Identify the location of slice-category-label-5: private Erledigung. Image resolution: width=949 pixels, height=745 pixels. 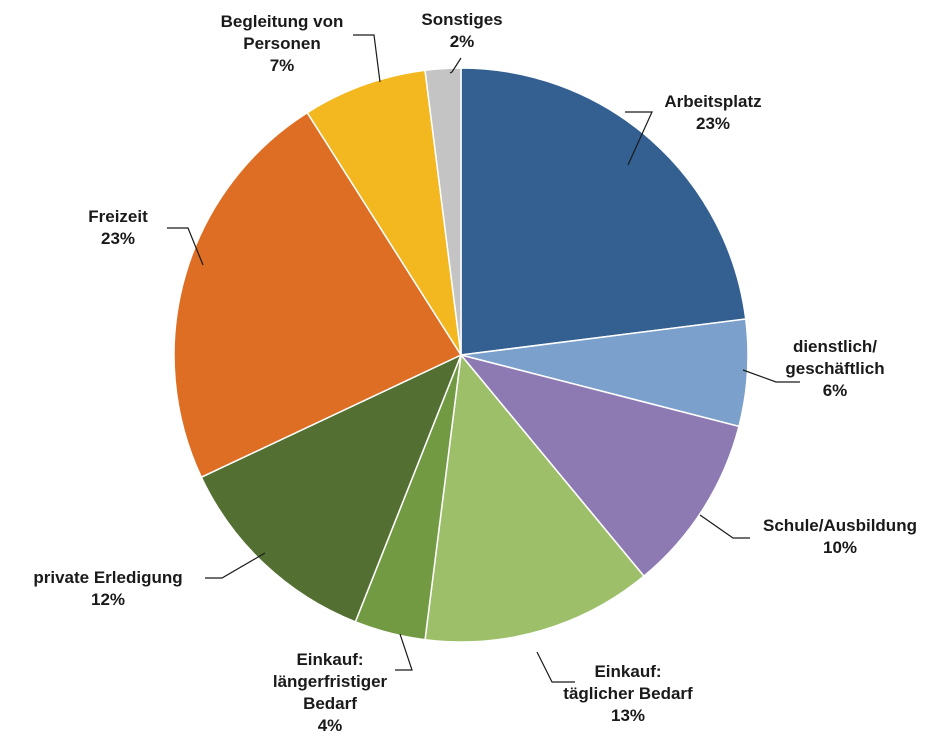
(107, 577).